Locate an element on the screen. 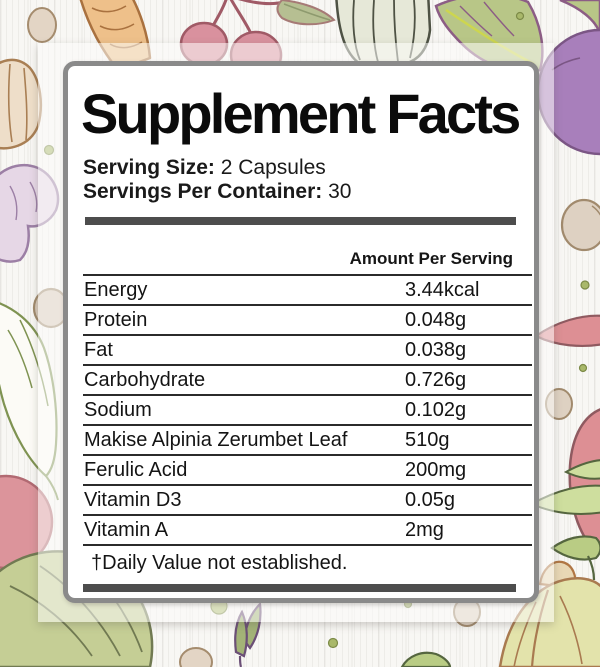 The image size is (600, 667). nutrient-amount: 0.05g is located at coordinates (430, 499).